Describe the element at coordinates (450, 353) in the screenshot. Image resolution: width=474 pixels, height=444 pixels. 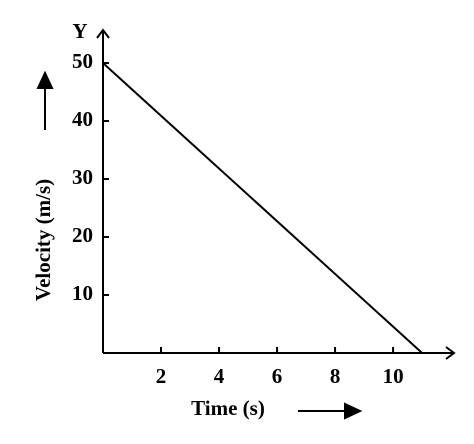
I see `x-axis-arrow` at that location.